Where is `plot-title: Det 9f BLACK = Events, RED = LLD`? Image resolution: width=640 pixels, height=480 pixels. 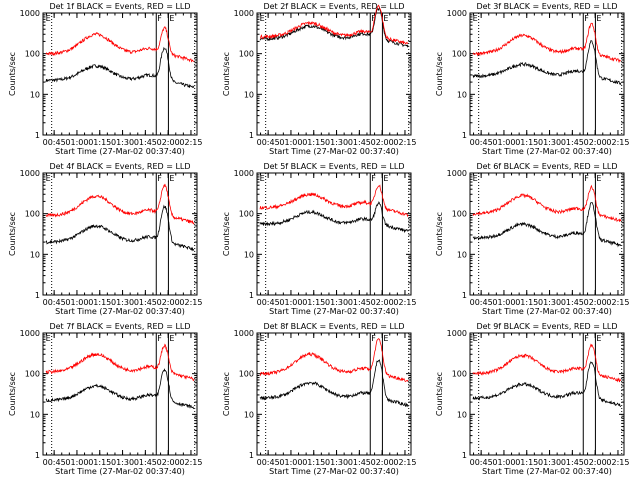 plot-title: Det 9f BLACK = Events, RED = LLD is located at coordinates (546, 326).